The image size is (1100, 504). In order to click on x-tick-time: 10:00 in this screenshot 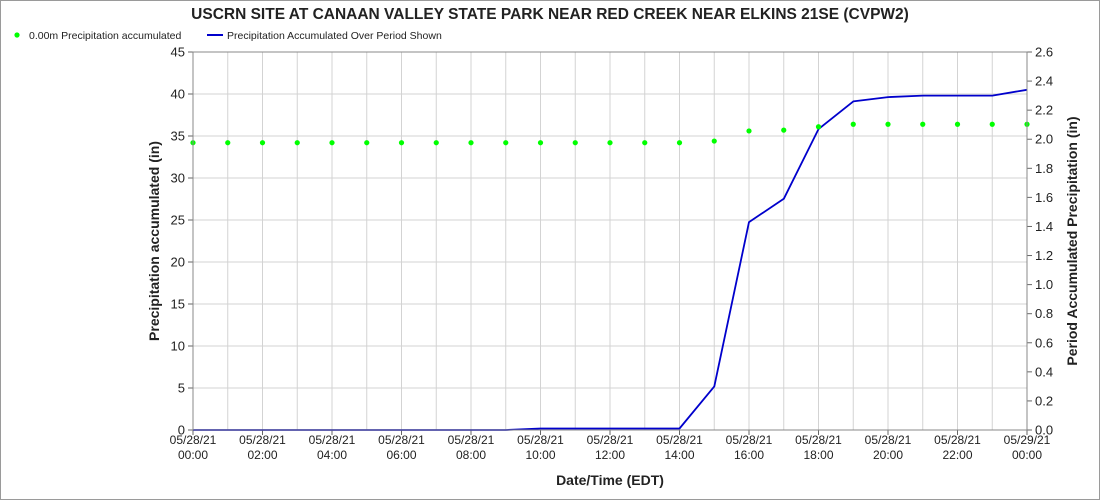, I will do `click(540, 455)`.